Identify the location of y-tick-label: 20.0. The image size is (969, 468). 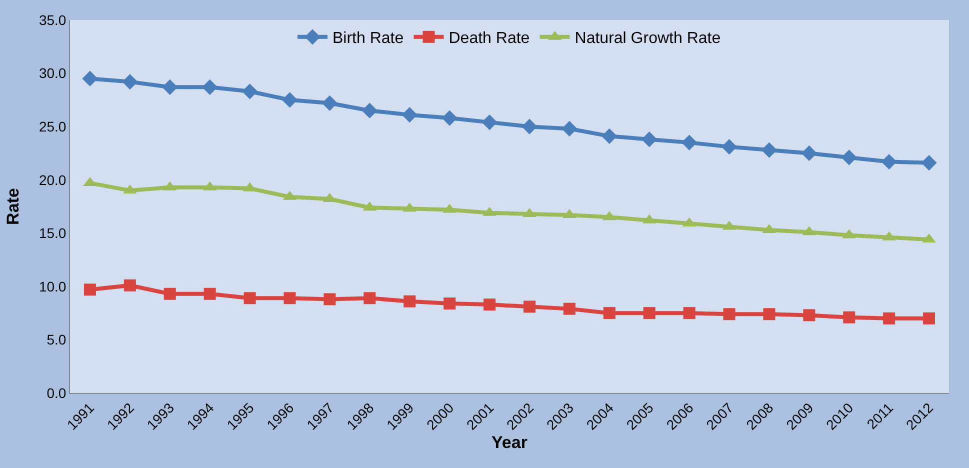
(52, 180).